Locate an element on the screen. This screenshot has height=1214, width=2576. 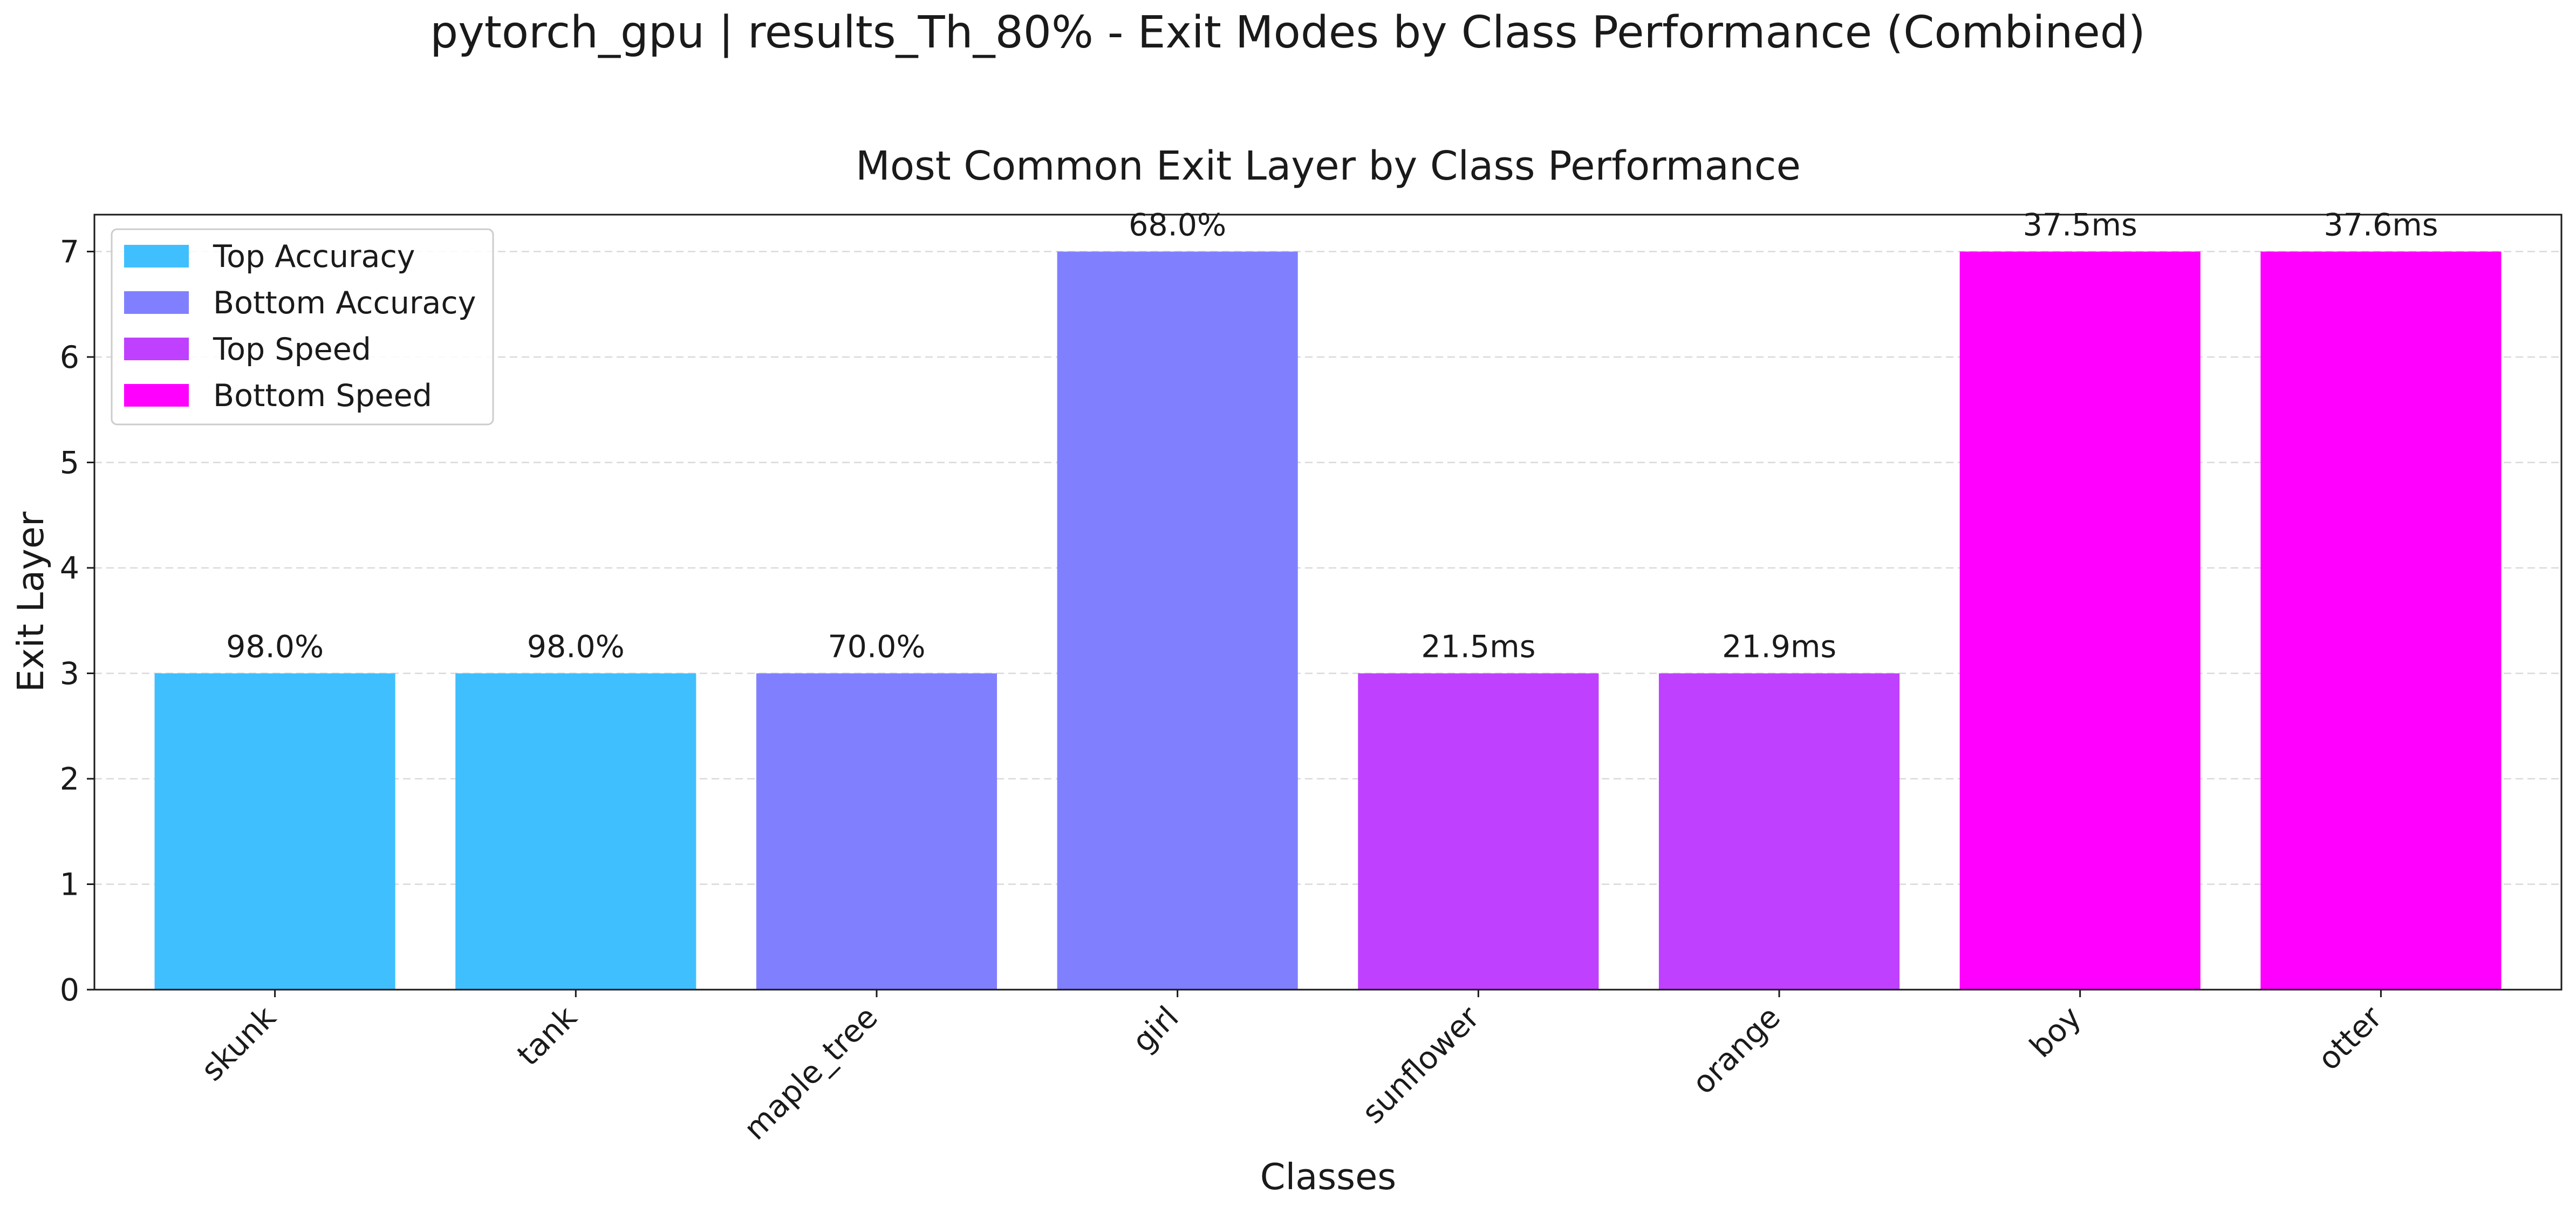
y-axis-label: Exit Layer is located at coordinates (31, 601).